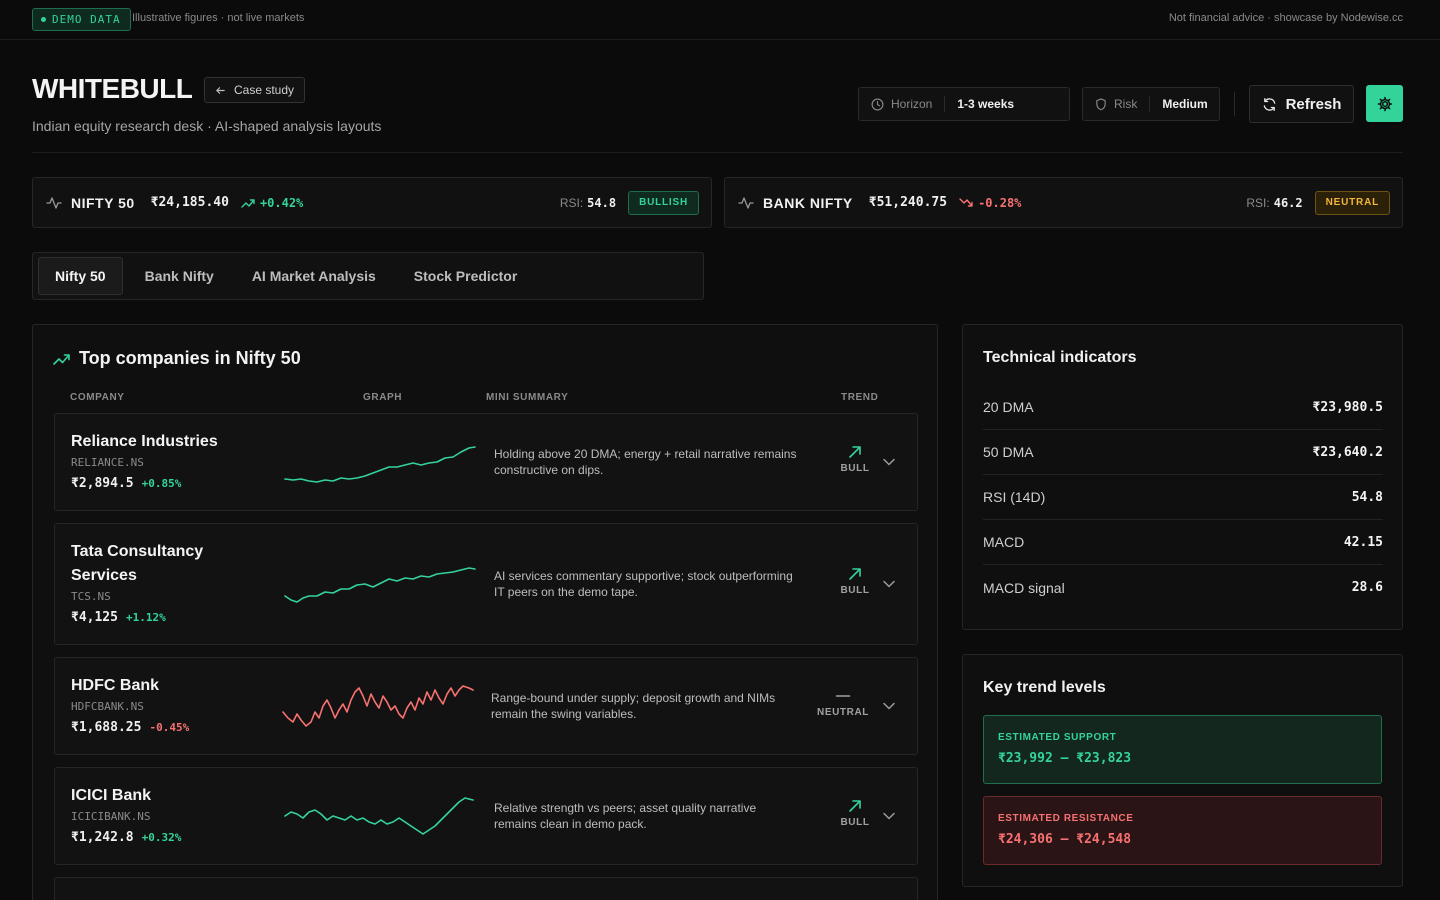  I want to click on indicator-row: RSI (14D) 54.8, so click(1183, 497).